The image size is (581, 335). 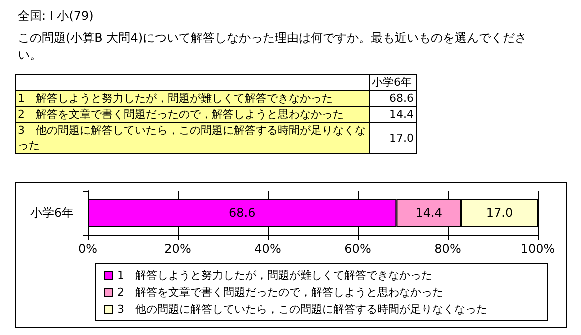 What do you see at coordinates (192, 138) in the screenshot?
I see `text: 3 他の問題に解答していたら，この問題に解答する時間が足りなくなった` at bounding box center [192, 138].